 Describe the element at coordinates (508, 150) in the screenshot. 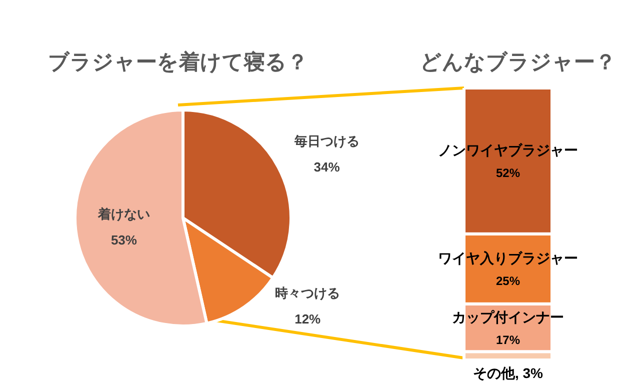

I see `series-label: ノンワイヤブラジャー` at that location.